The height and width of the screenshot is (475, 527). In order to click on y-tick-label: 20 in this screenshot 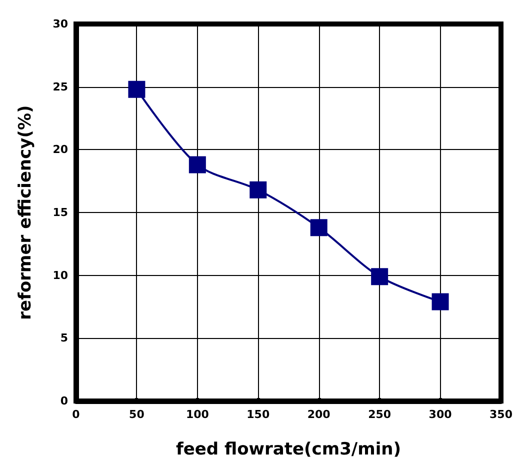, I will do `click(60, 149)`.